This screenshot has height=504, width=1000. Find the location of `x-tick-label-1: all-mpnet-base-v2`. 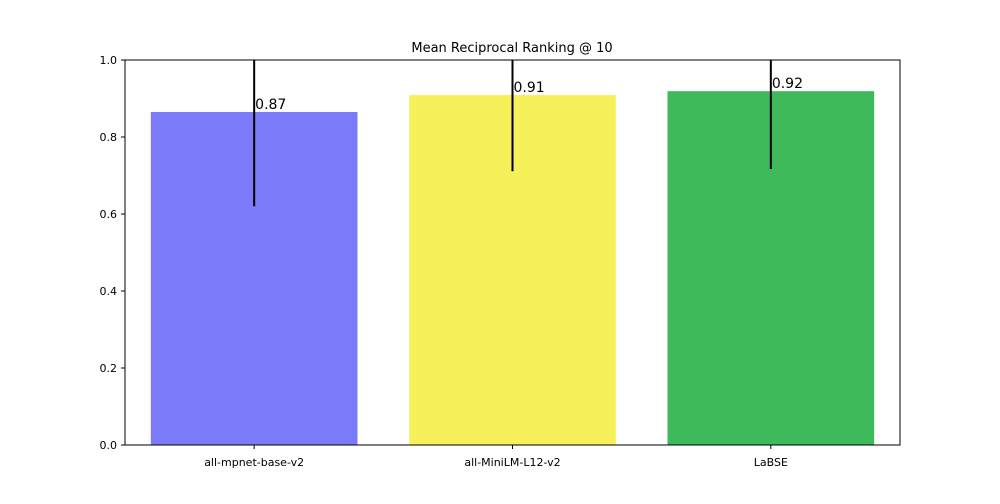

x-tick-label-1: all-mpnet-base-v2 is located at coordinates (254, 462).